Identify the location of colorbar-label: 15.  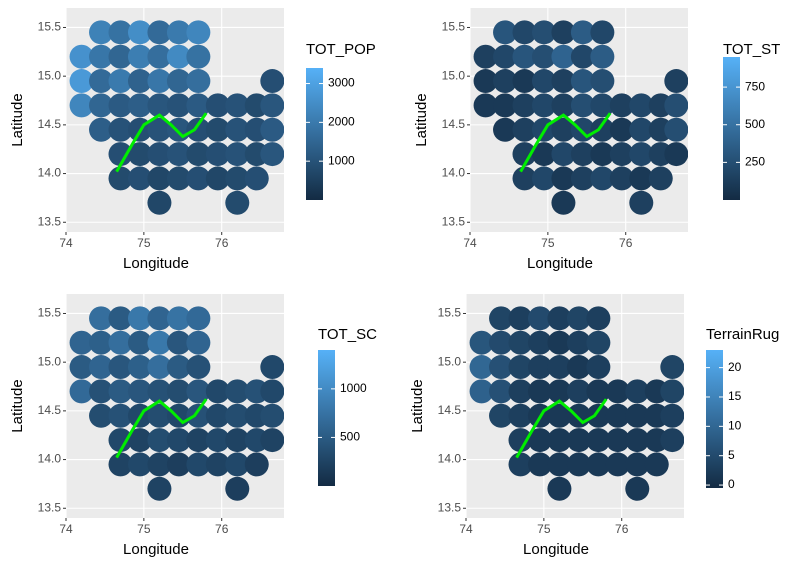
(735, 396).